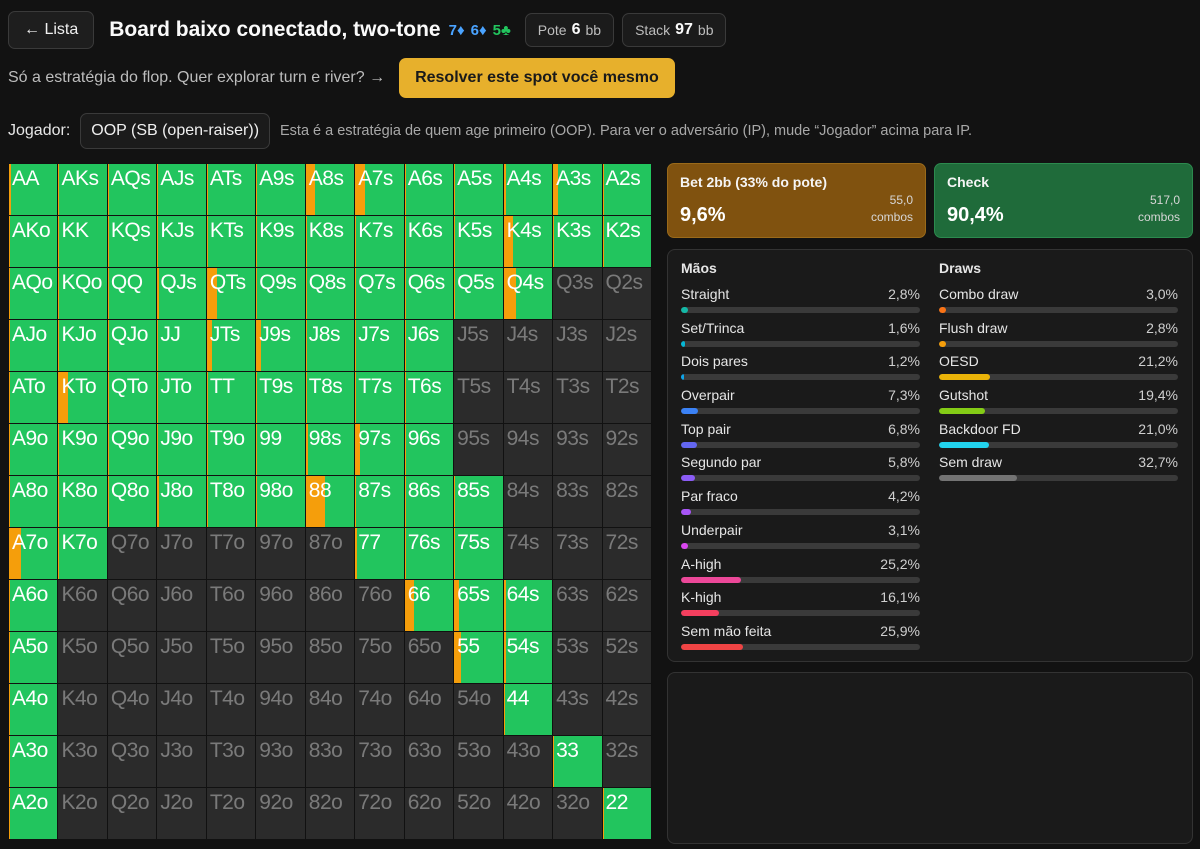  Describe the element at coordinates (280, 345) in the screenshot. I see `hand-cell: J9s` at that location.